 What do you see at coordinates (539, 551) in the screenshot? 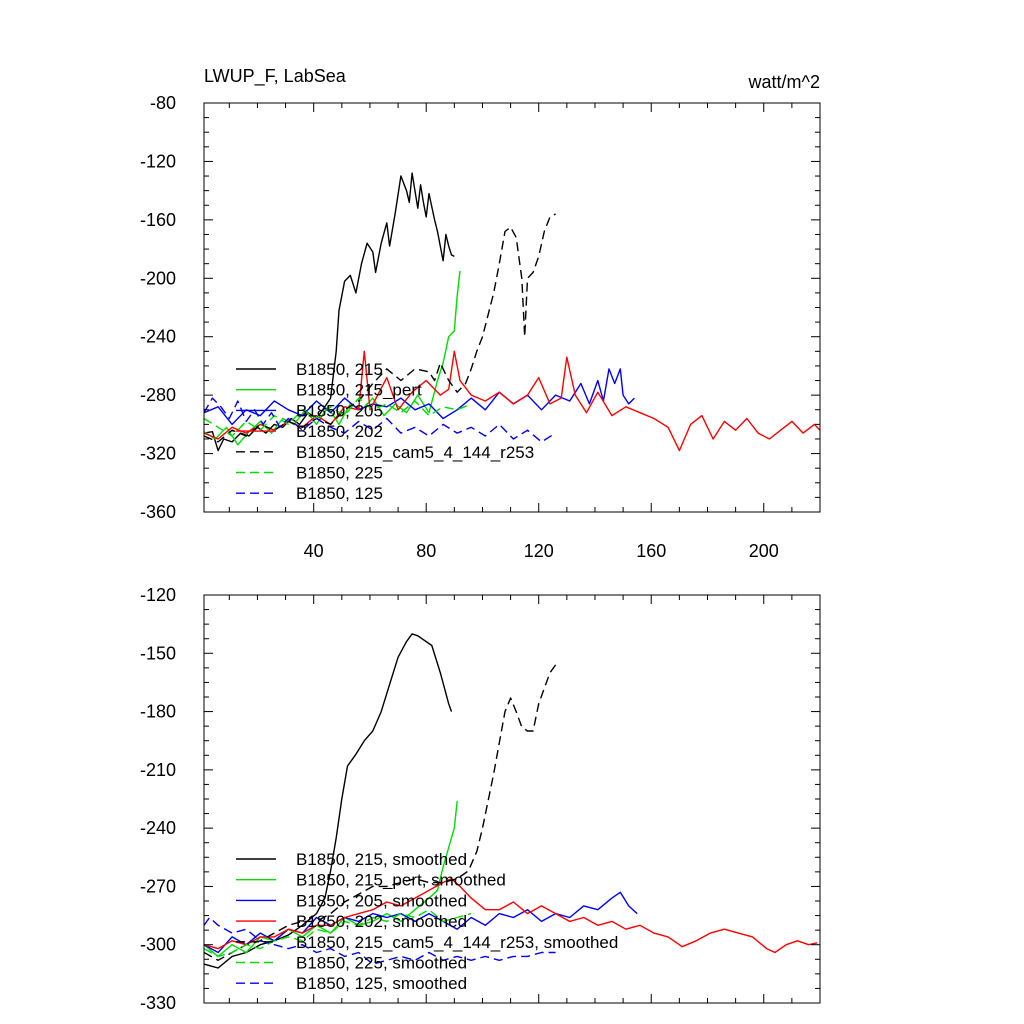
I see `x-tick-label: 120` at bounding box center [539, 551].